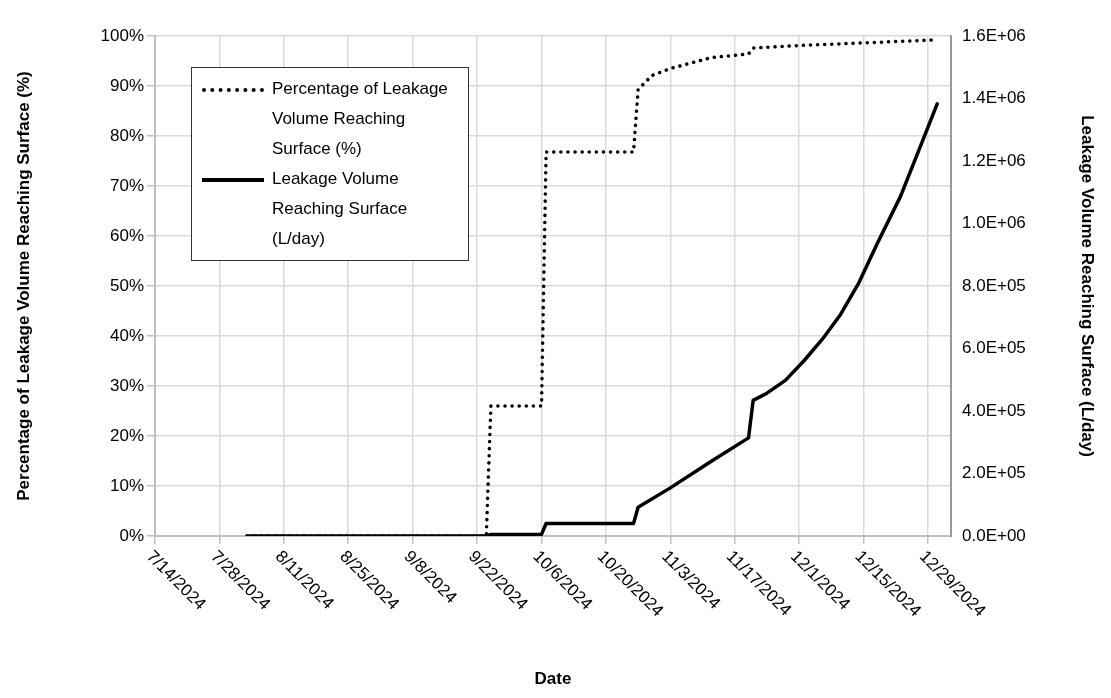 The height and width of the screenshot is (698, 1111). What do you see at coordinates (994, 535) in the screenshot?
I see `y2-tick-label: 0.0E+00` at bounding box center [994, 535].